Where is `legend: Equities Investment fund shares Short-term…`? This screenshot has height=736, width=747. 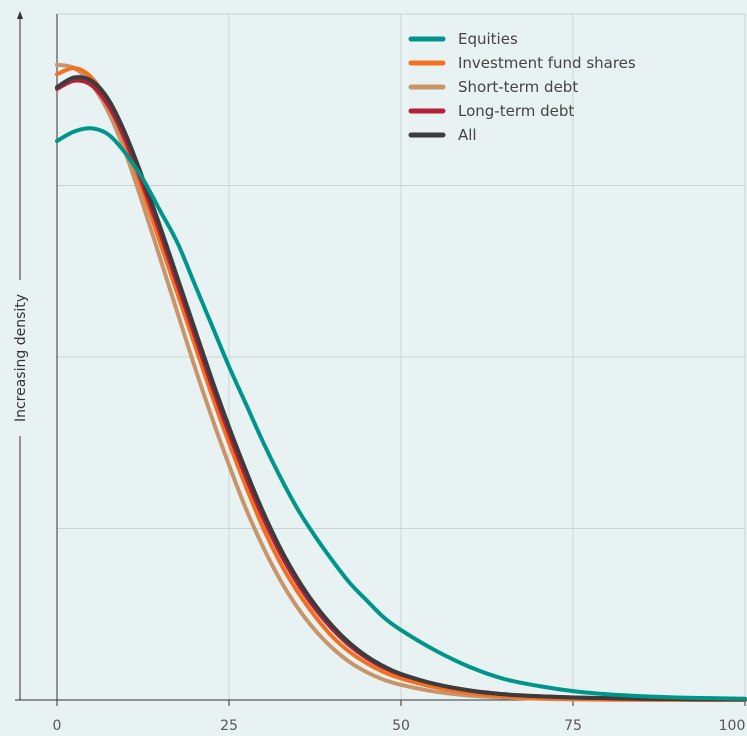
legend: Equities Investment fund shares Short-term… is located at coordinates (522, 87).